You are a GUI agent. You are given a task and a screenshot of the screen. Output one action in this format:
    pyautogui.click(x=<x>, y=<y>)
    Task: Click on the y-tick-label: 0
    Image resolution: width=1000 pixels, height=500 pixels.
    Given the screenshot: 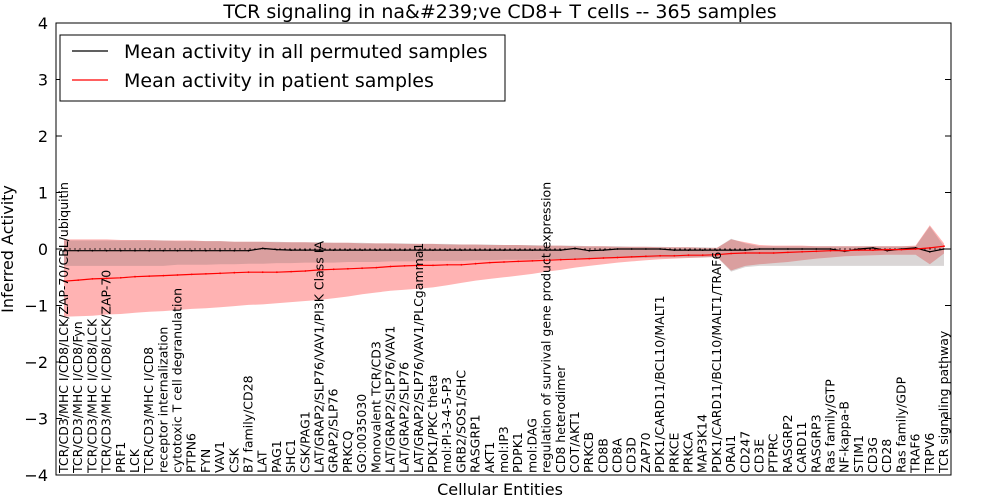 What is the action you would take?
    pyautogui.click(x=43, y=249)
    